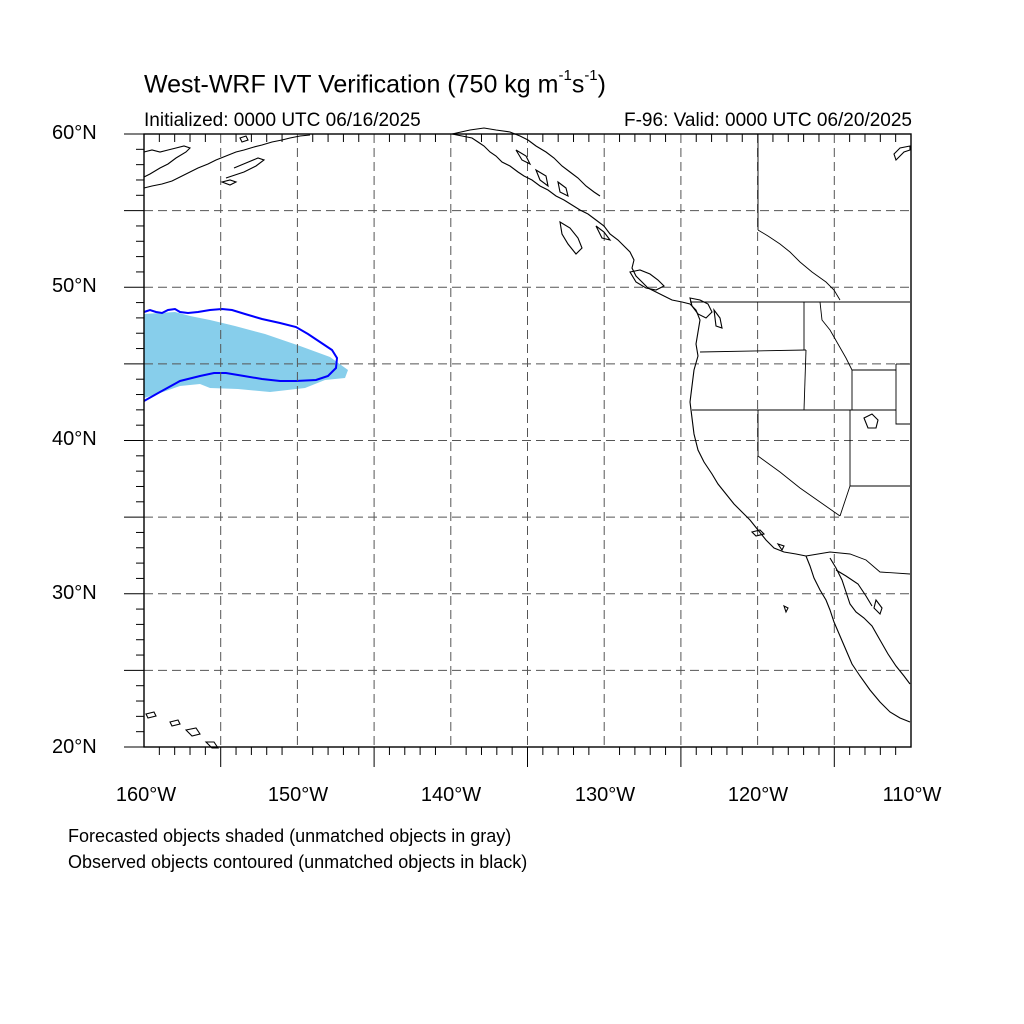  I want to click on initialized-time: Initialized: 0000 UTC 06/16/2025, so click(282, 120).